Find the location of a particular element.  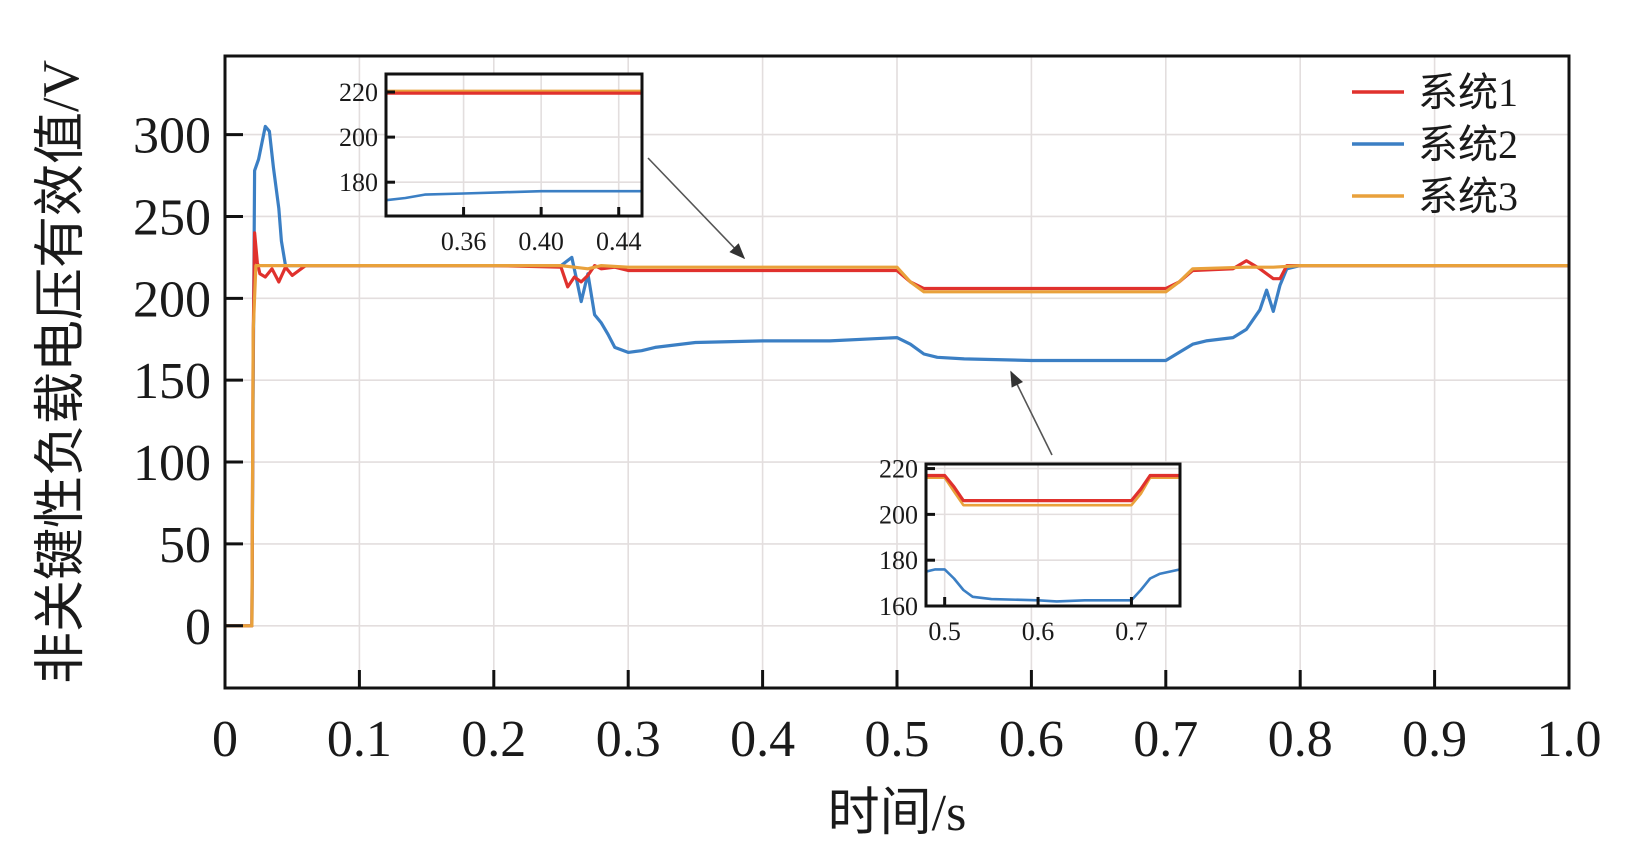

y-tick-label: 100 is located at coordinates (172, 463).